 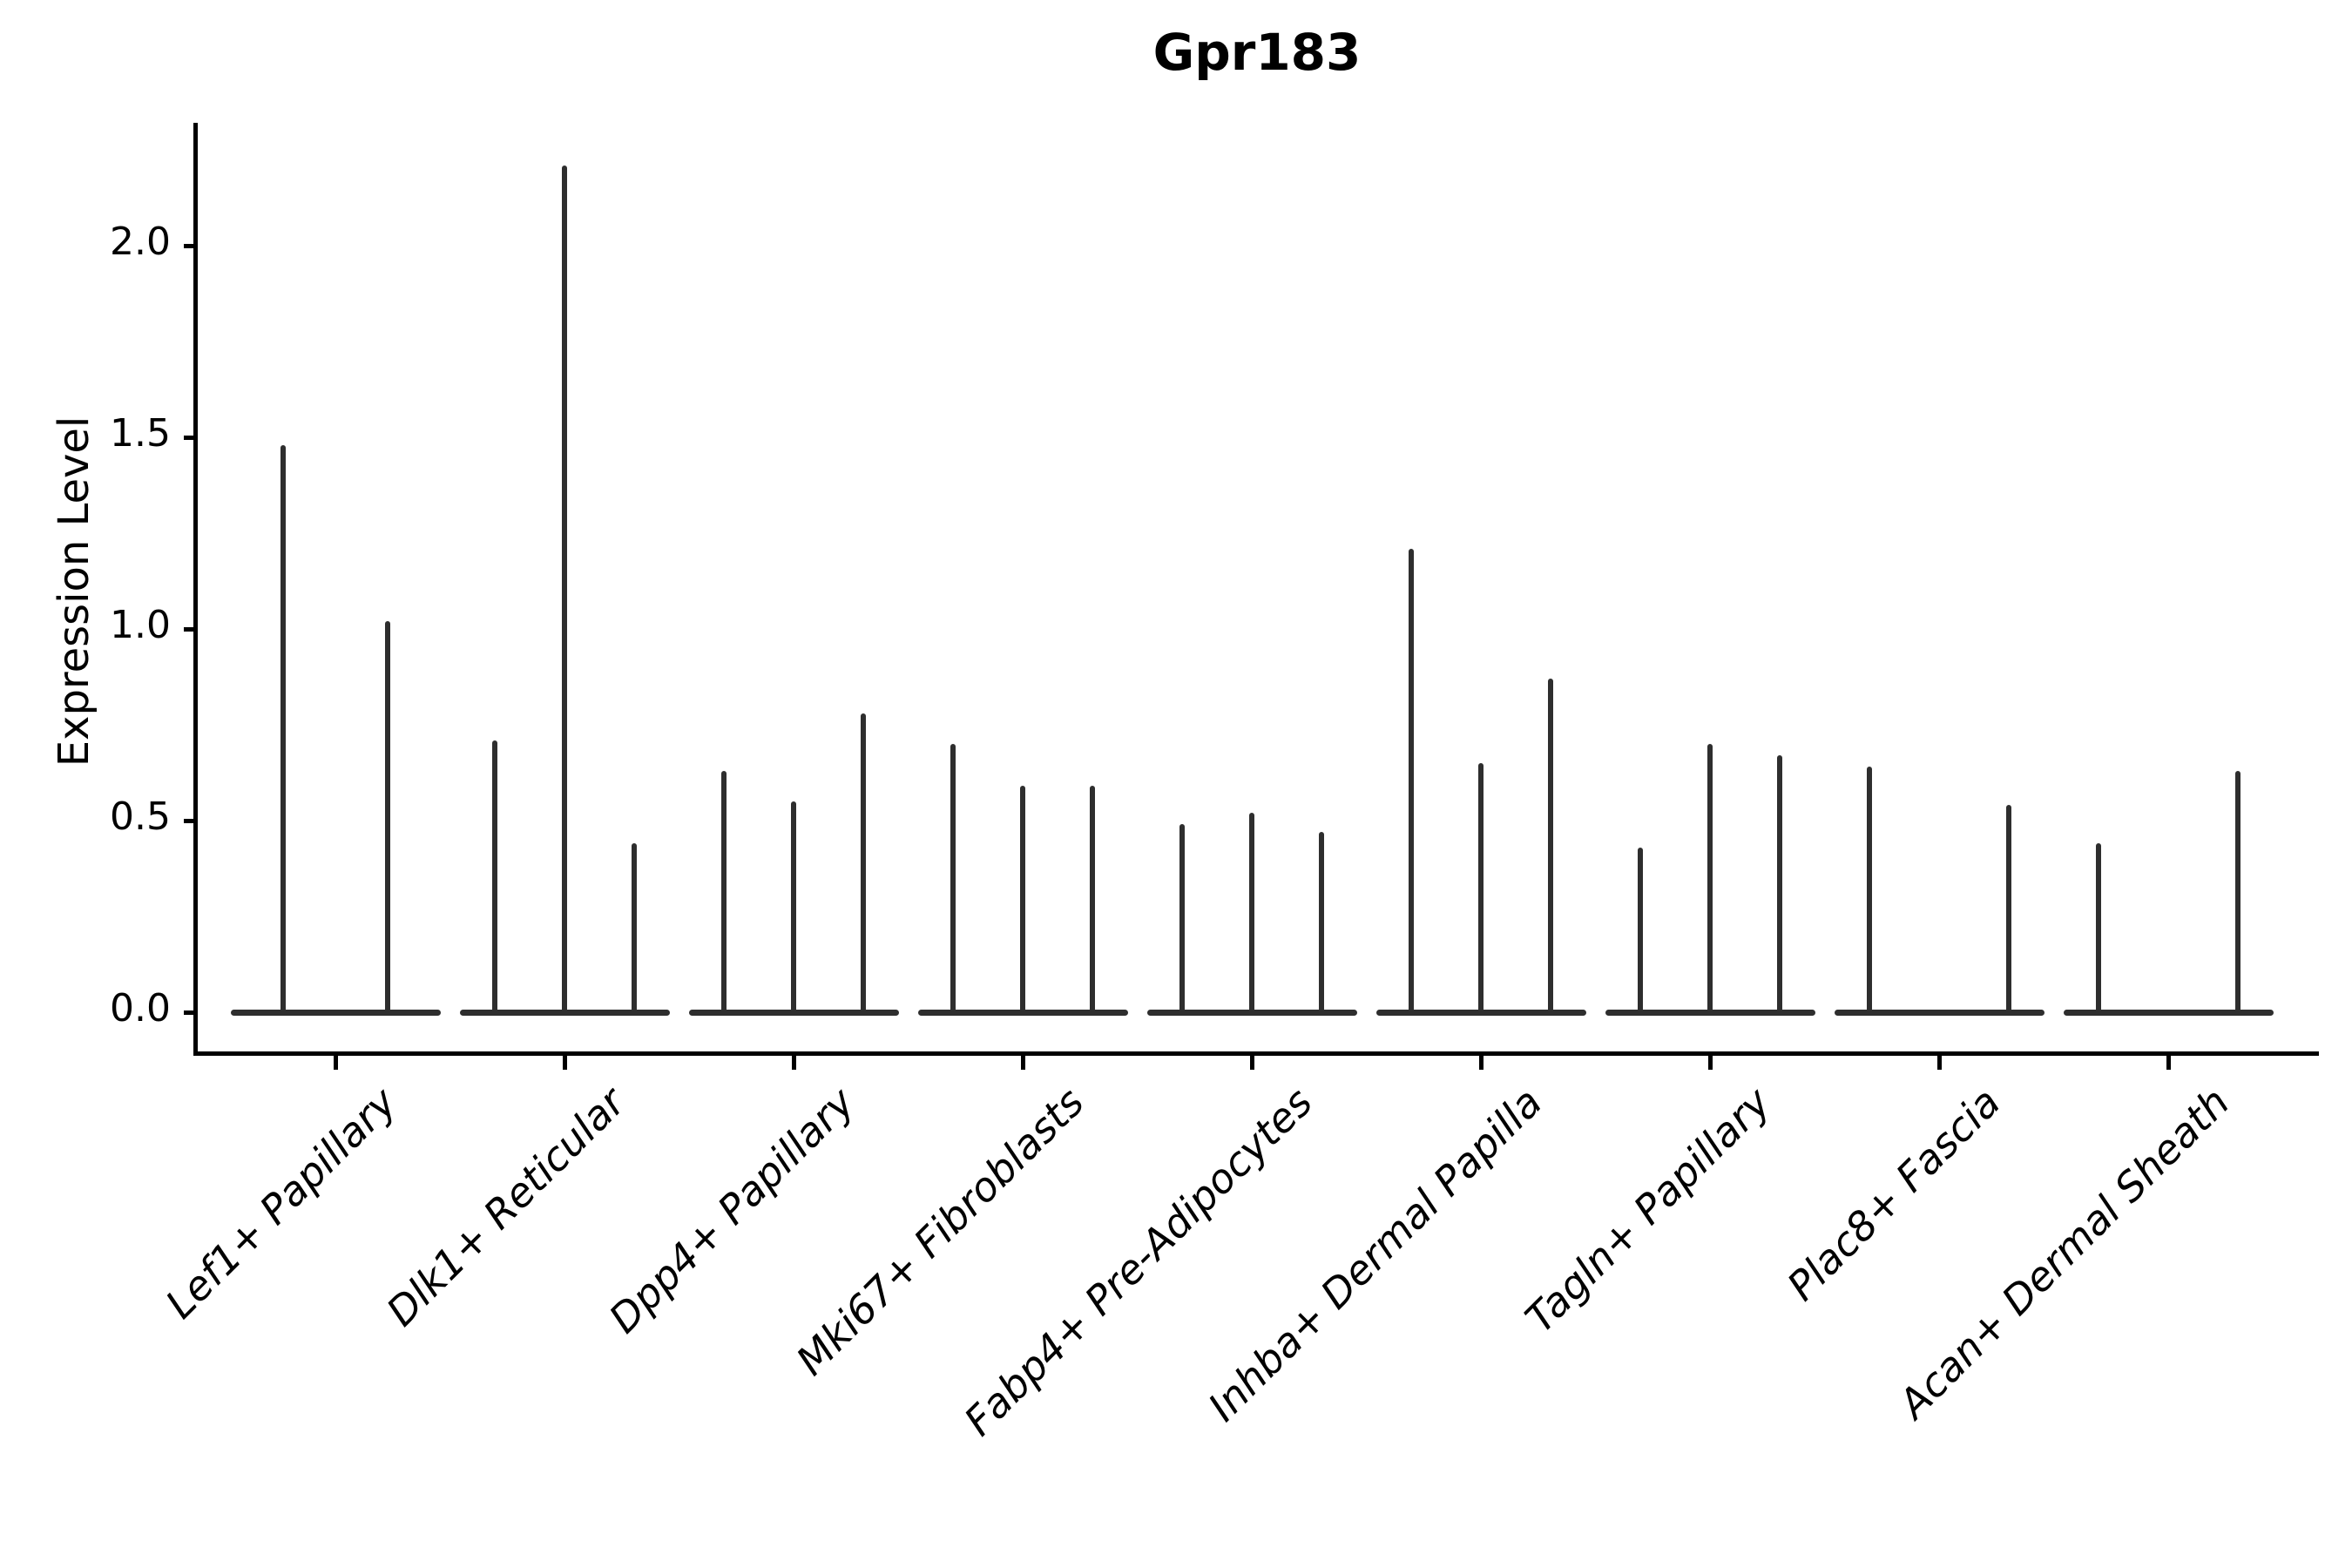 I want to click on x-tick-label: Tagln+ Papillary, so click(x=1648, y=1210).